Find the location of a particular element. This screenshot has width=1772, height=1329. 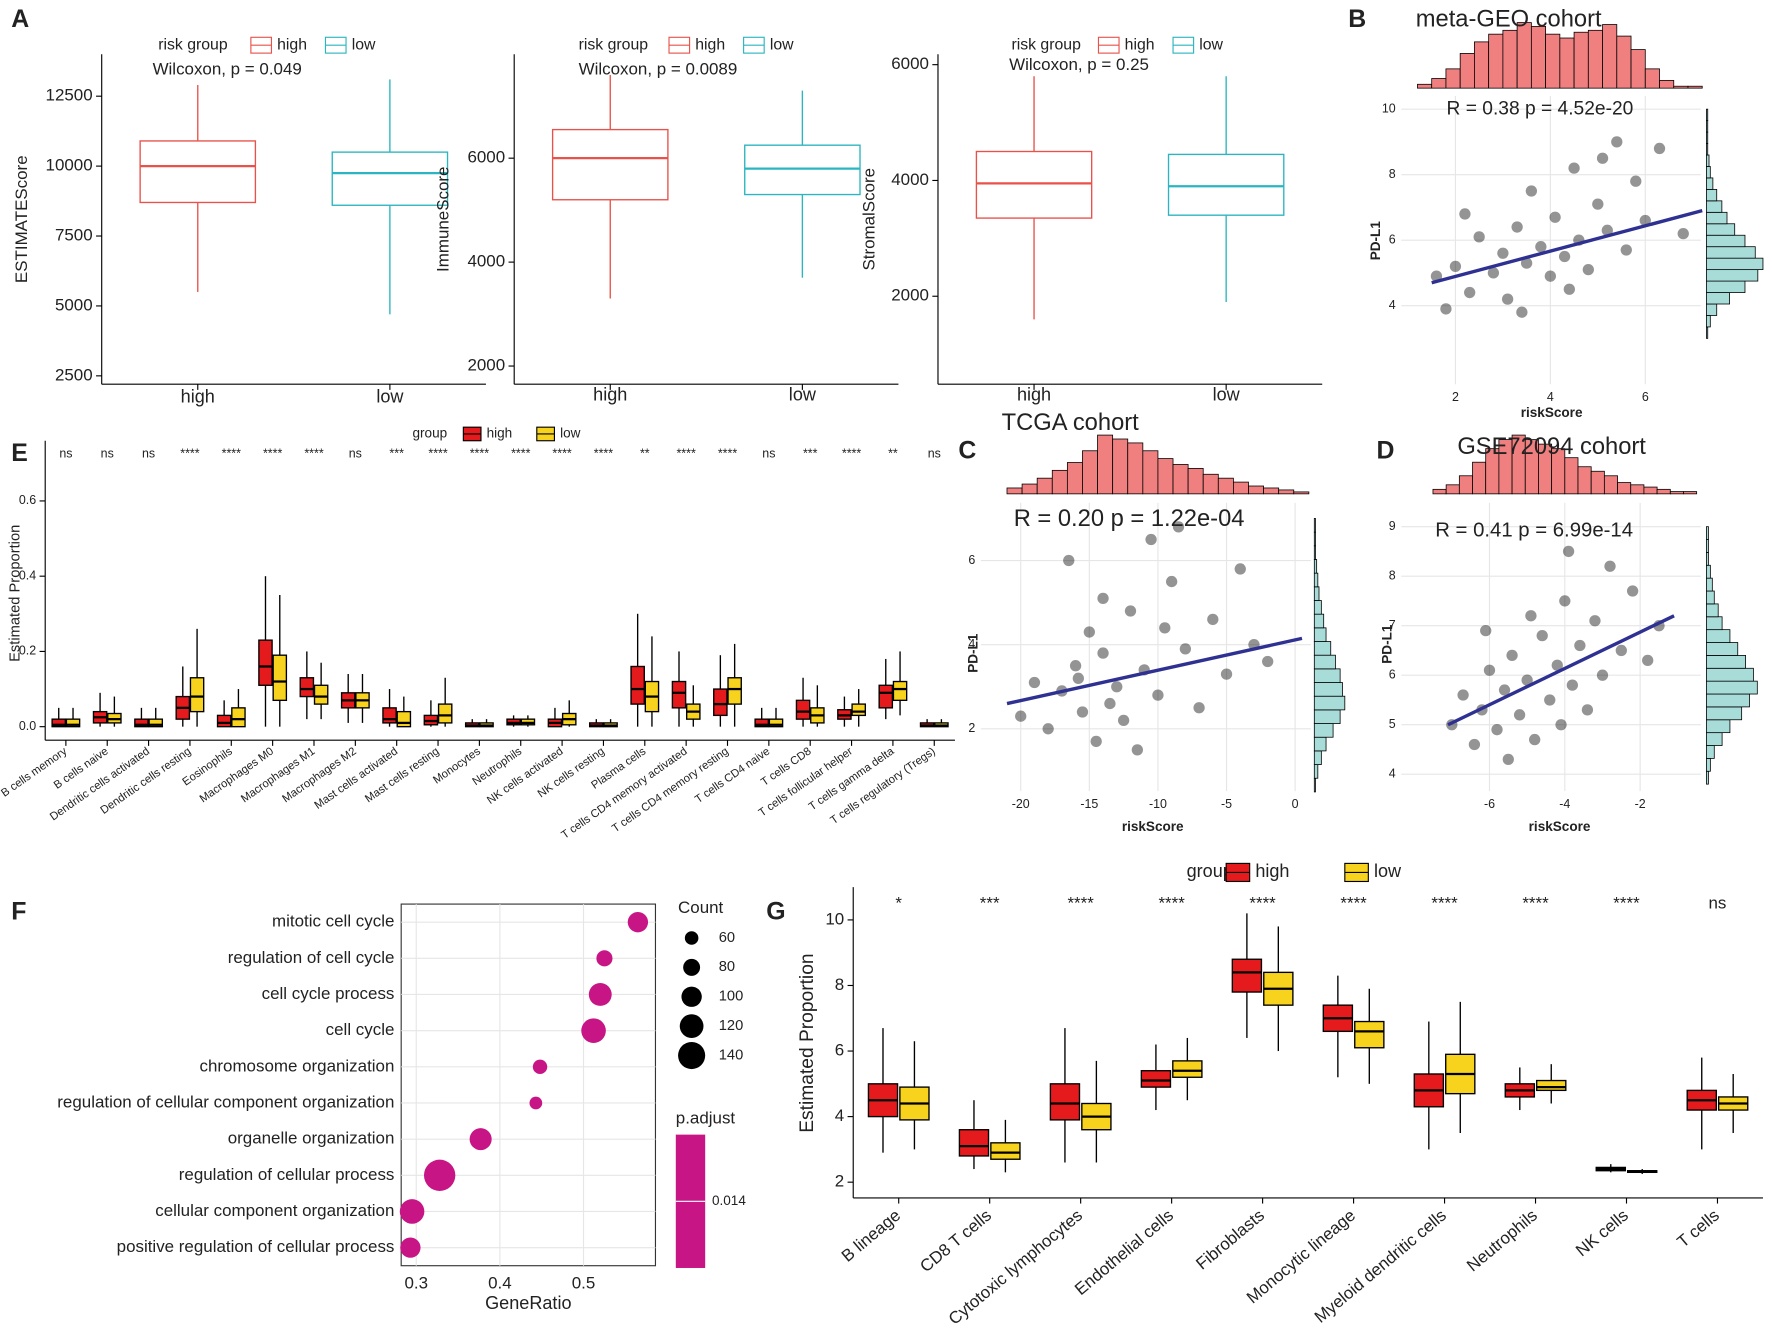

x-tick-label: 6 is located at coordinates (1645, 397).